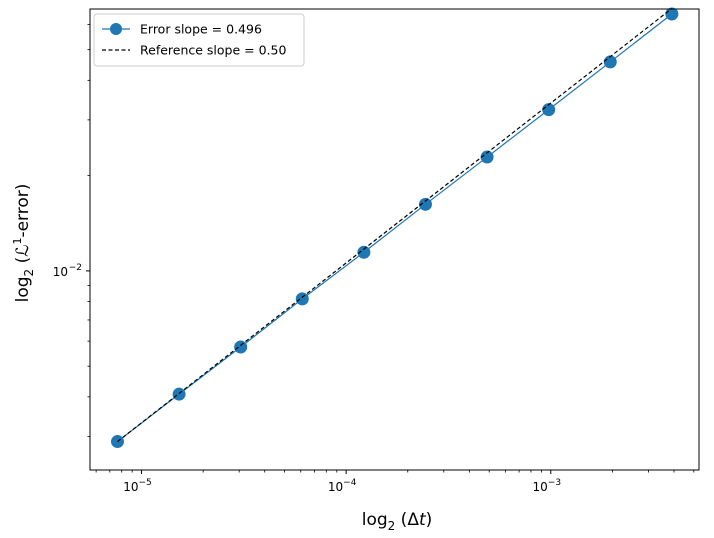 This screenshot has width=714, height=538. What do you see at coordinates (137, 486) in the screenshot?
I see `x-tick-label: 10⁻⁵` at bounding box center [137, 486].